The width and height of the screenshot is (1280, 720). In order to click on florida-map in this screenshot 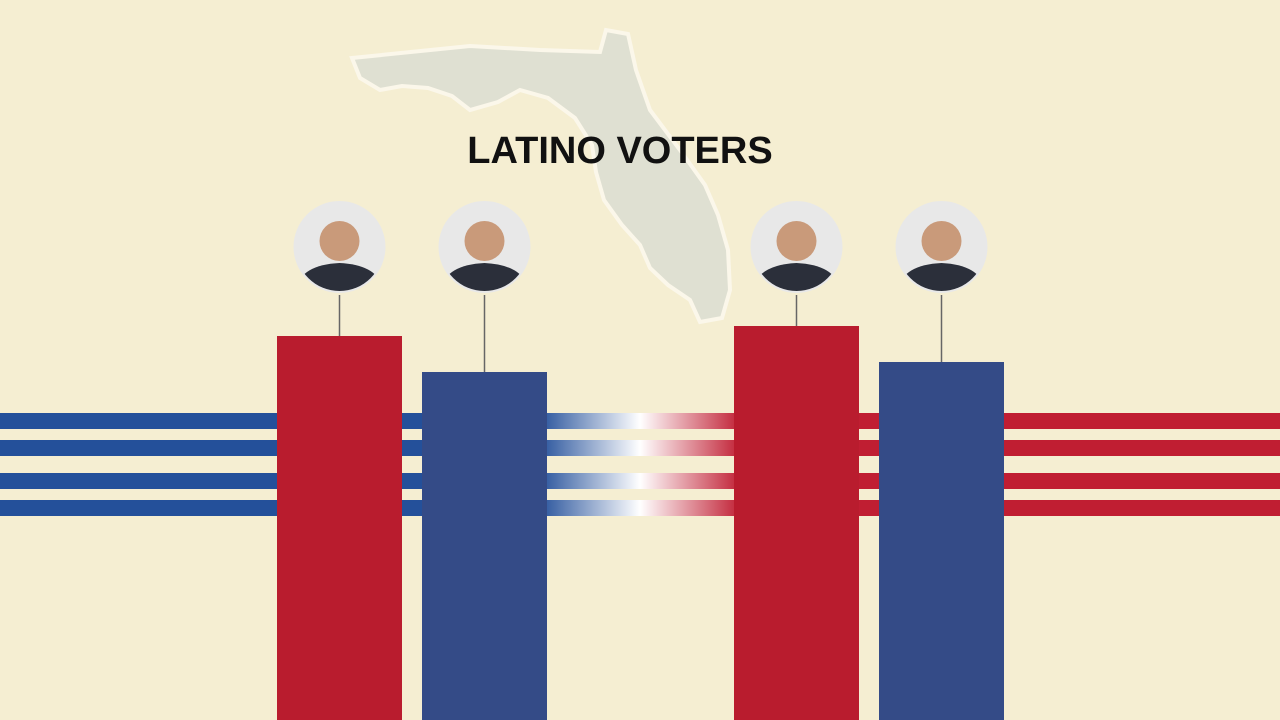, I will do `click(541, 176)`.